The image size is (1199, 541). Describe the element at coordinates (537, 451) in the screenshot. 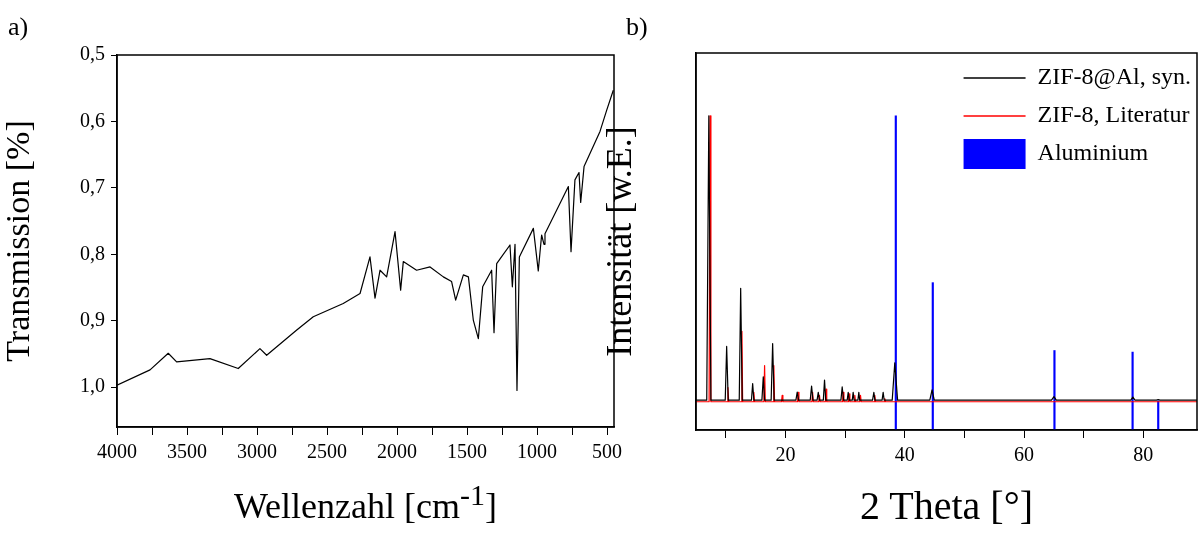

I see `x-tick-label: 1000` at that location.